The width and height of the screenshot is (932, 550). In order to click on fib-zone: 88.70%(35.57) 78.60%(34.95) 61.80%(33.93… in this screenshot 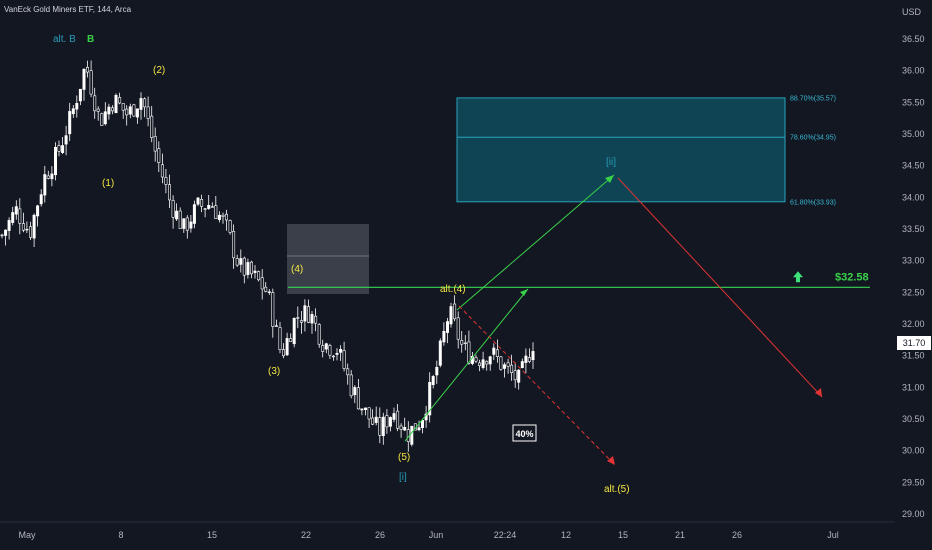, I will do `click(646, 150)`.